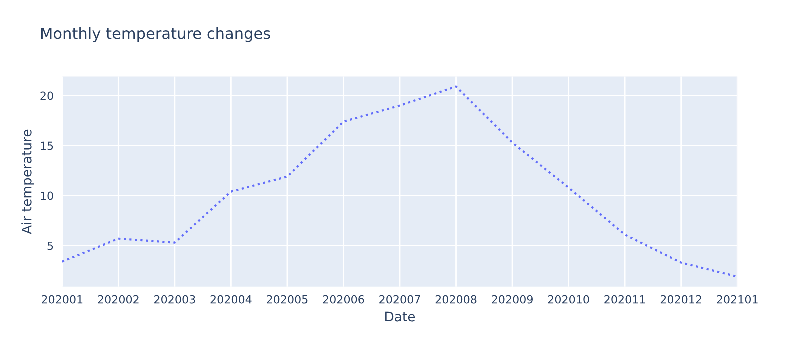  I want to click on x-tick-label: 202010, so click(569, 299).